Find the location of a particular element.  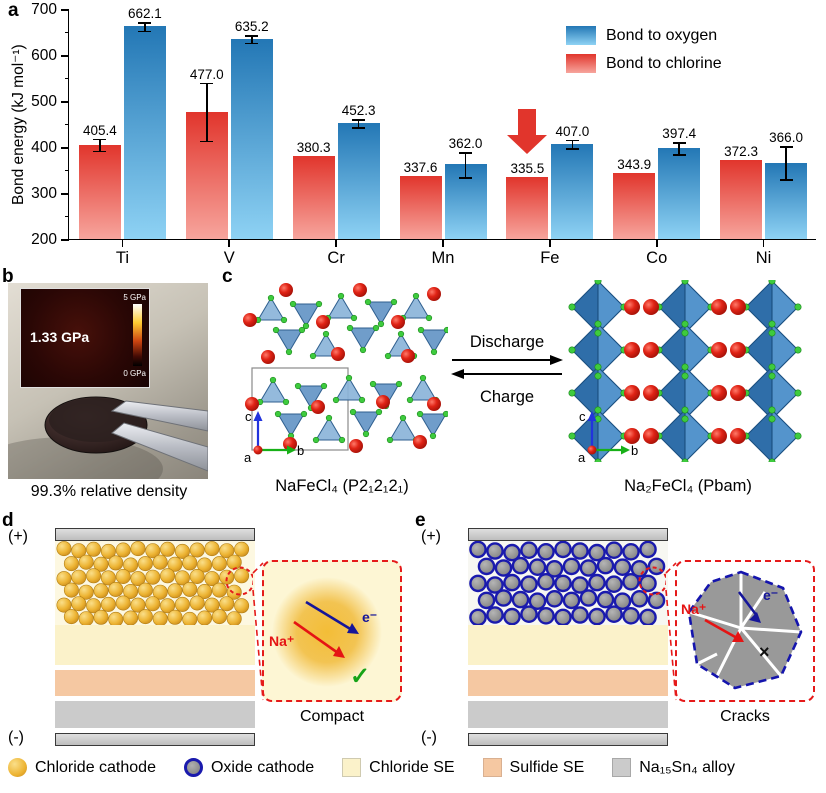

current-collector-bottom is located at coordinates (568, 739).